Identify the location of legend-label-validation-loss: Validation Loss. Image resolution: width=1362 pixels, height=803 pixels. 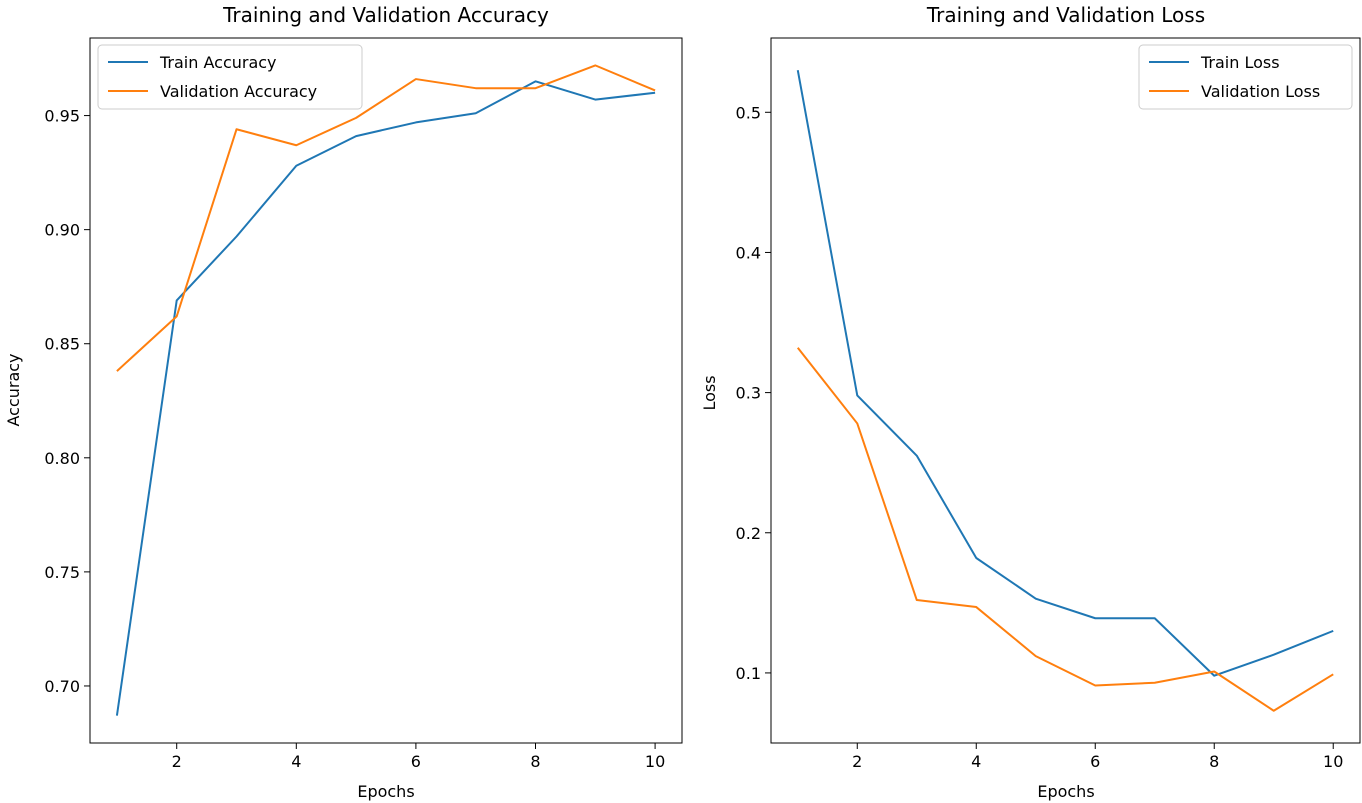
(1260, 91).